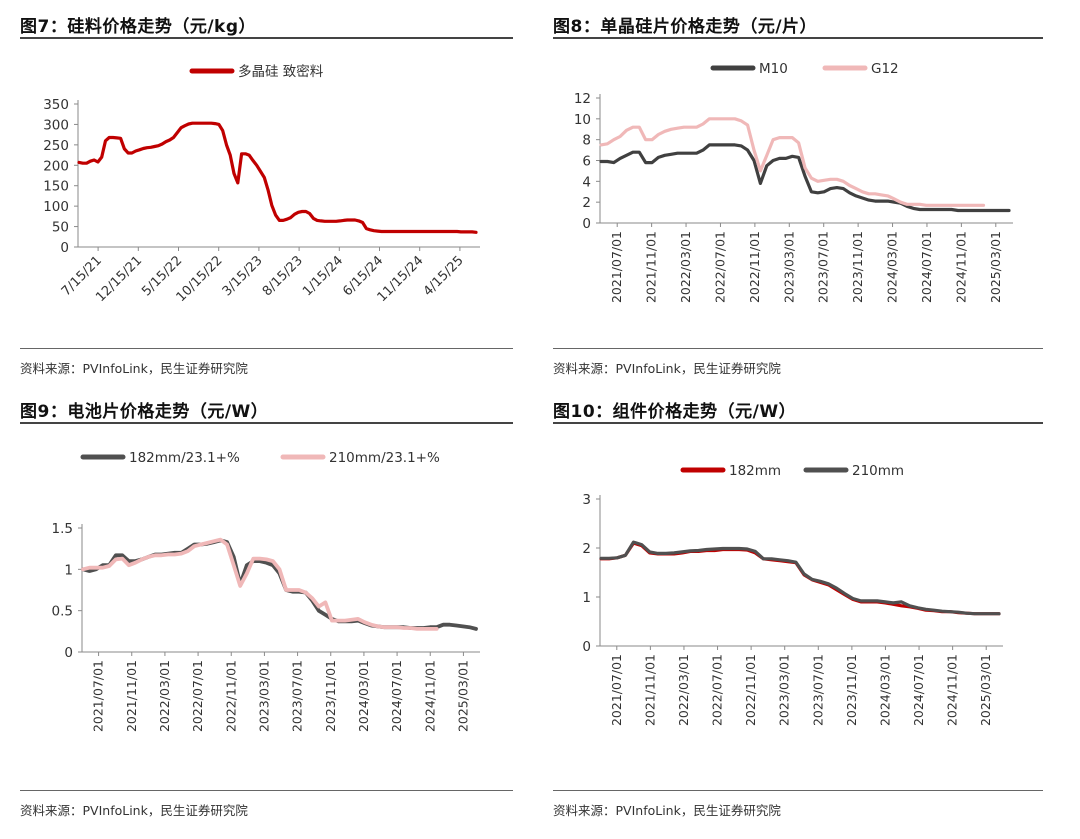 The height and width of the screenshot is (839, 1080). What do you see at coordinates (384, 458) in the screenshot?
I see `legend-label: 210mm/23.1+%` at bounding box center [384, 458].